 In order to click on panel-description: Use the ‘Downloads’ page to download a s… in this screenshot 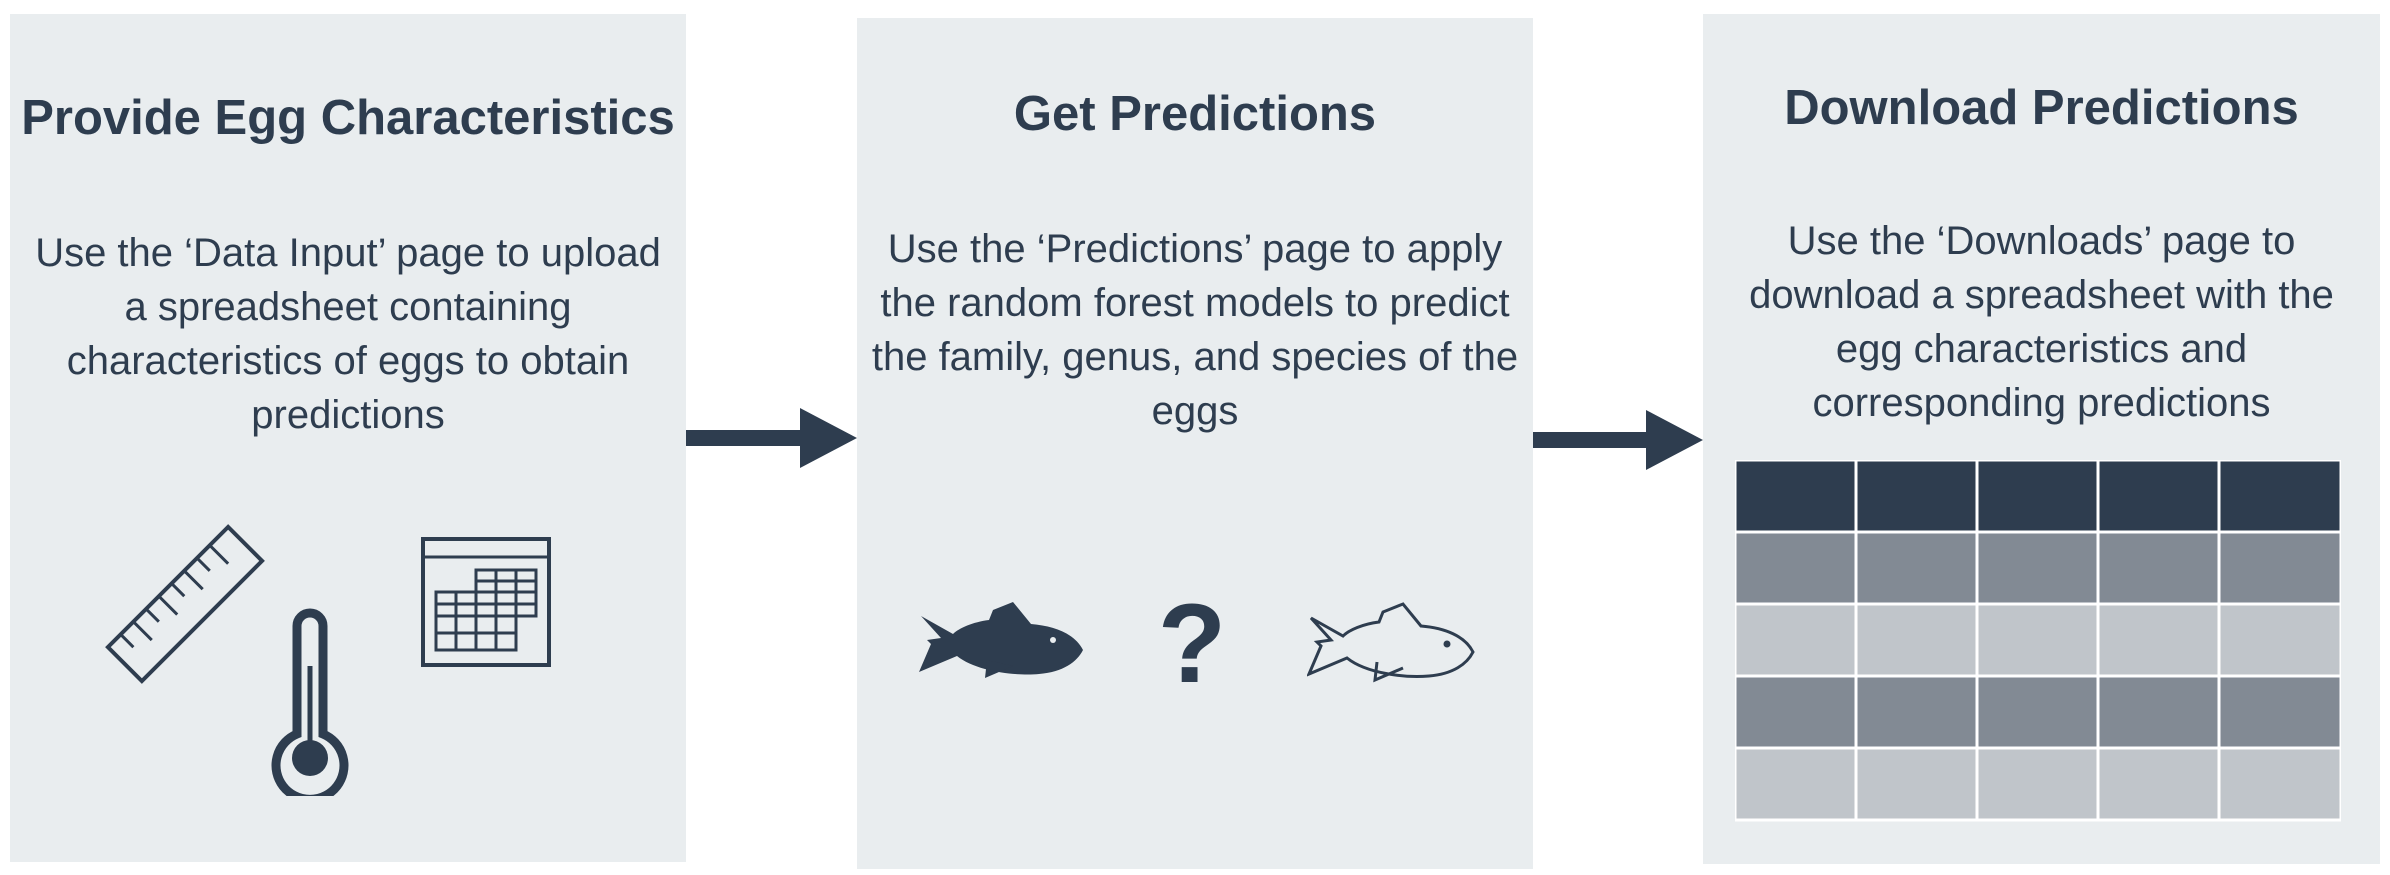, I will do `click(2041, 322)`.